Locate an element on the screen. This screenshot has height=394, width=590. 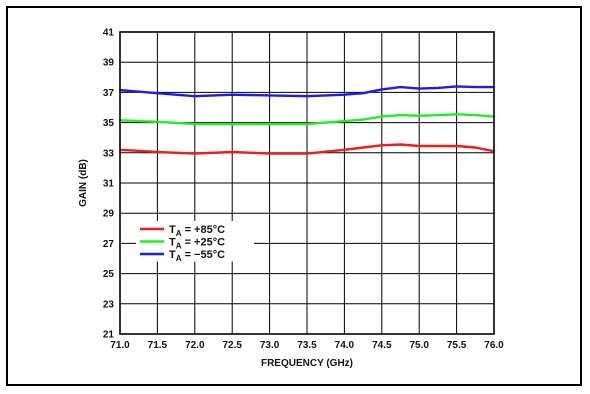
series-lines is located at coordinates (307, 120).